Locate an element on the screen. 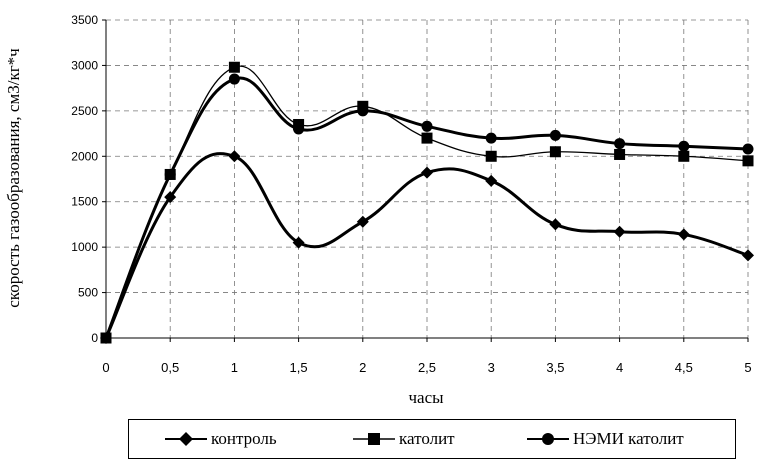 The width and height of the screenshot is (780, 475). legend: контроль католит НЭМИ католит is located at coordinates (432, 439).